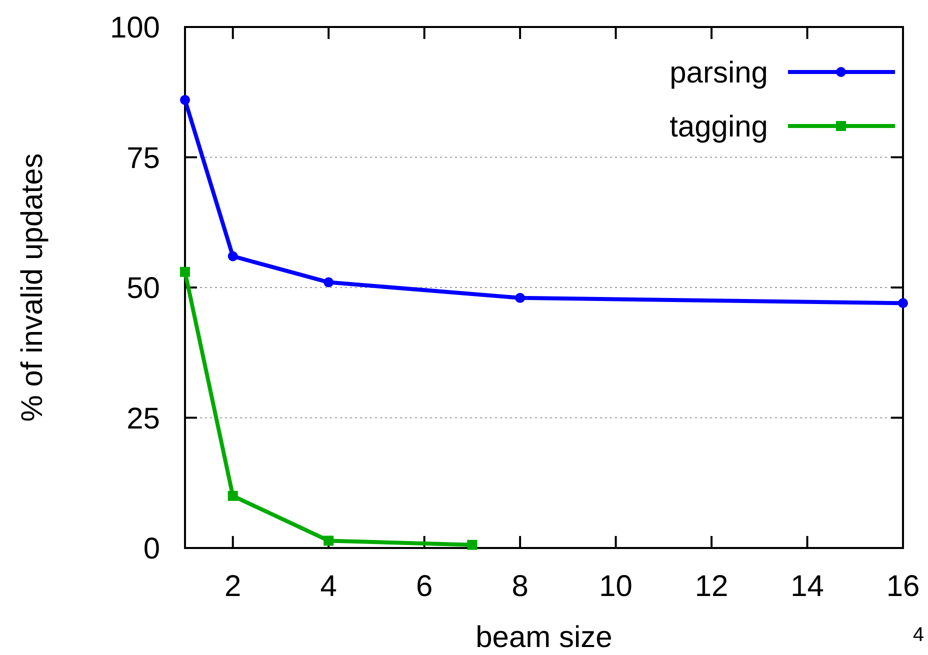 This screenshot has width=928, height=655. I want to click on legend-label: tagging, so click(719, 127).